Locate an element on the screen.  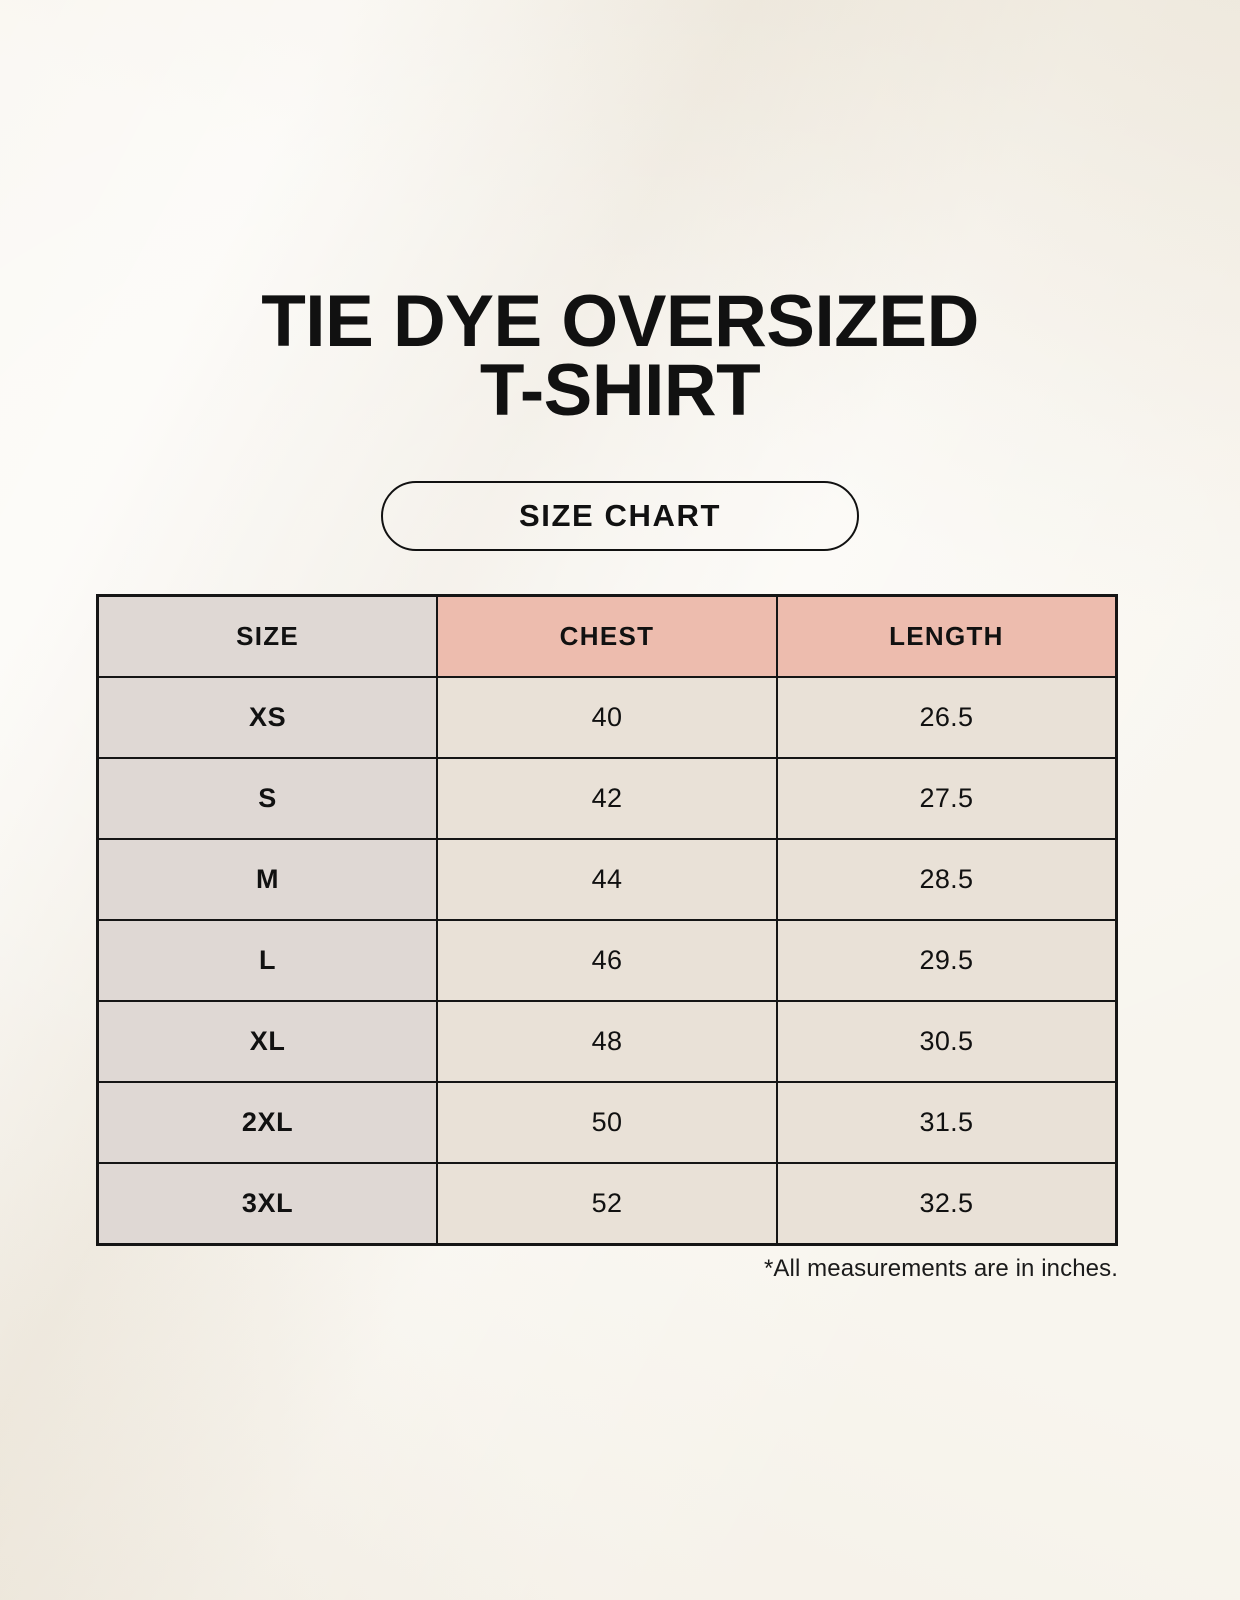
cell-length: 31.5 is located at coordinates (946, 1122).